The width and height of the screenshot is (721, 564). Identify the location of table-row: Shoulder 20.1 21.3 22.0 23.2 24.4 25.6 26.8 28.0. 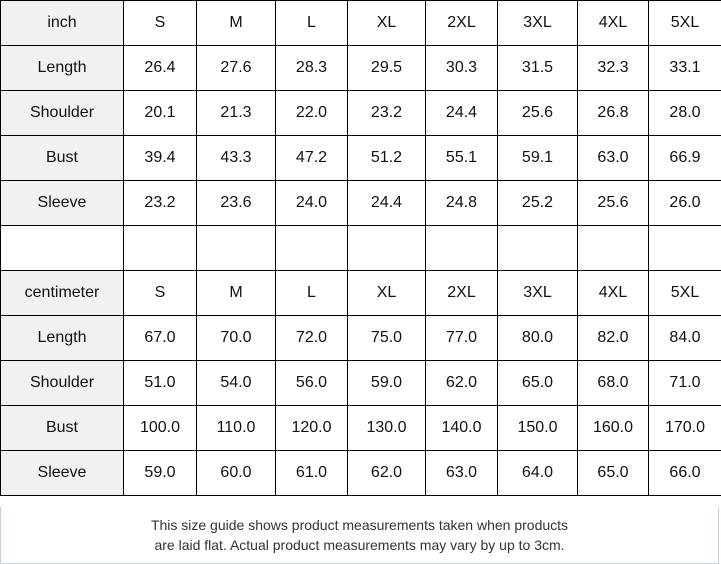
(360, 113).